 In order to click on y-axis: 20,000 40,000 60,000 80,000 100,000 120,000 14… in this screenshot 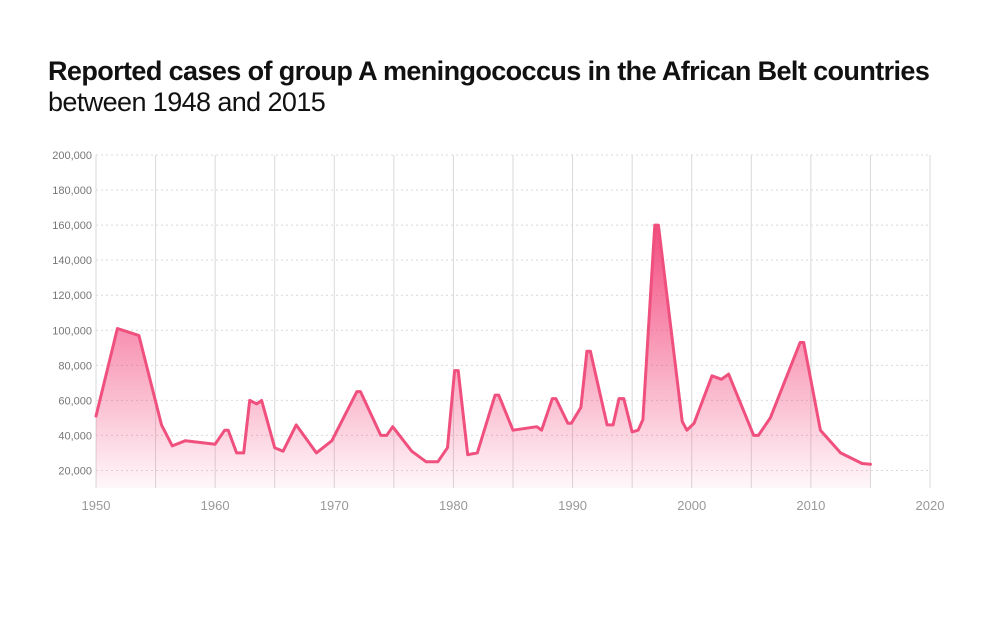, I will do `click(72, 313)`.